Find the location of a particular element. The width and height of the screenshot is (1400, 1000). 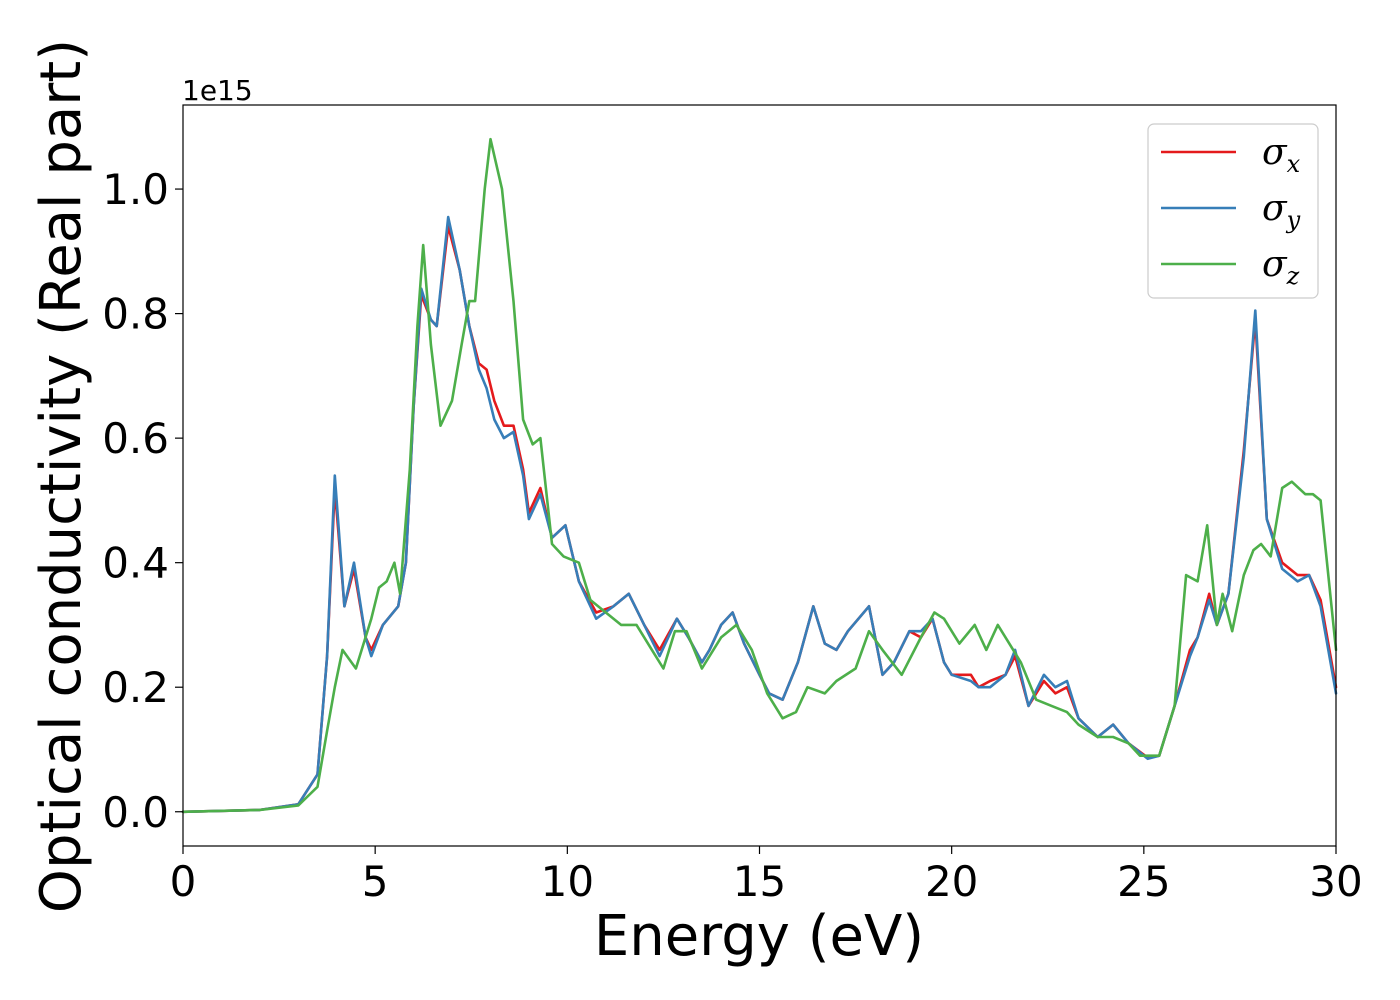

legend-label-z: σz is located at coordinates (1281, 267).